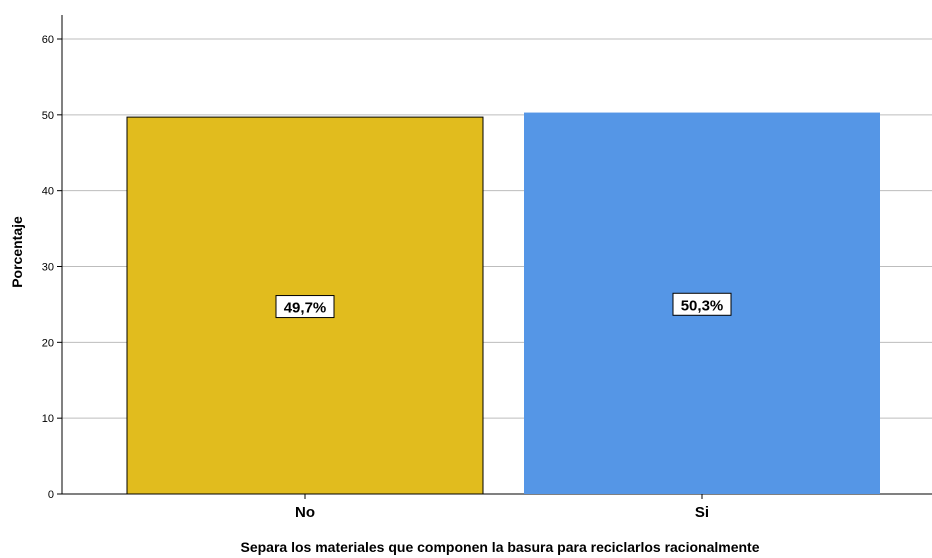  What do you see at coordinates (48, 192) in the screenshot?
I see `y-tick-label: 40` at bounding box center [48, 192].